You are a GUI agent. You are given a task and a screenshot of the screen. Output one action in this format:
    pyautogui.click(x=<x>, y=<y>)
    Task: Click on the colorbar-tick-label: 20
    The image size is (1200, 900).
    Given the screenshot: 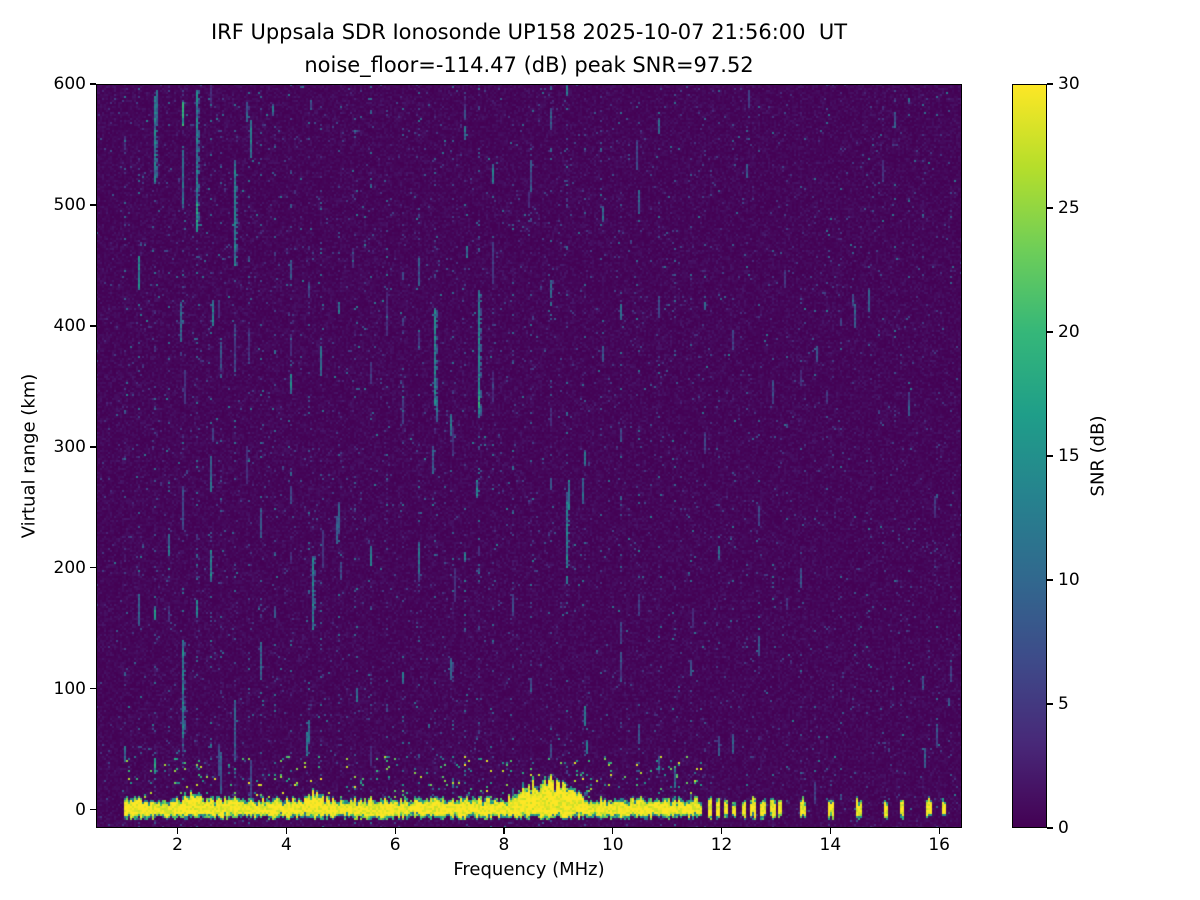 What is the action you would take?
    pyautogui.click(x=1069, y=332)
    